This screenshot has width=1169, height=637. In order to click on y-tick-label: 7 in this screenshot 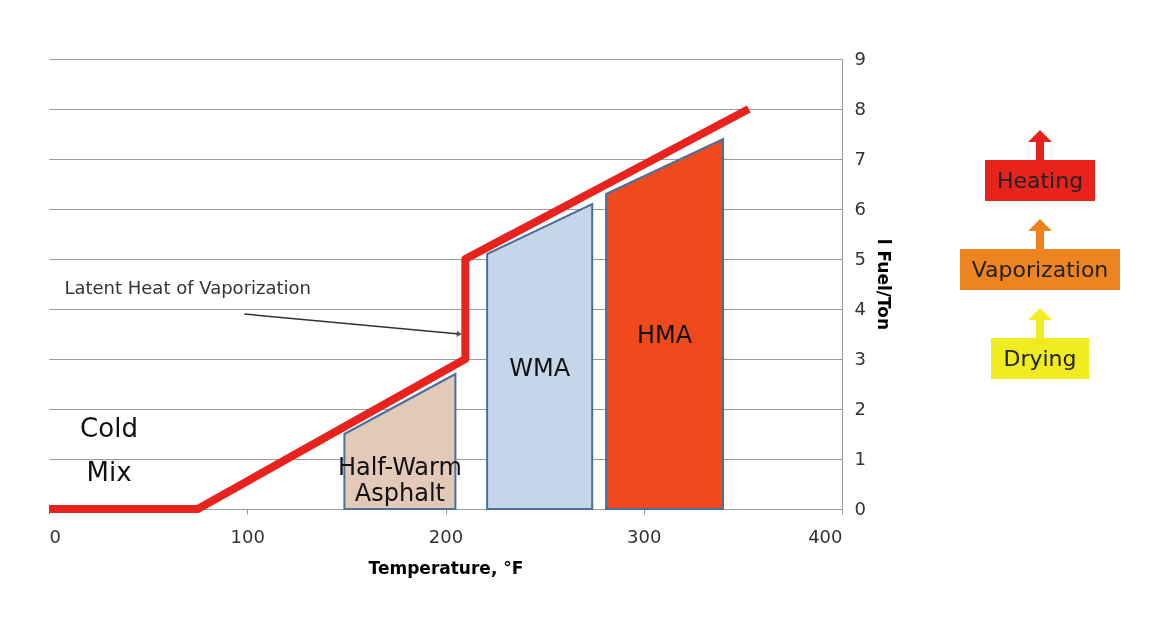, I will do `click(860, 158)`.